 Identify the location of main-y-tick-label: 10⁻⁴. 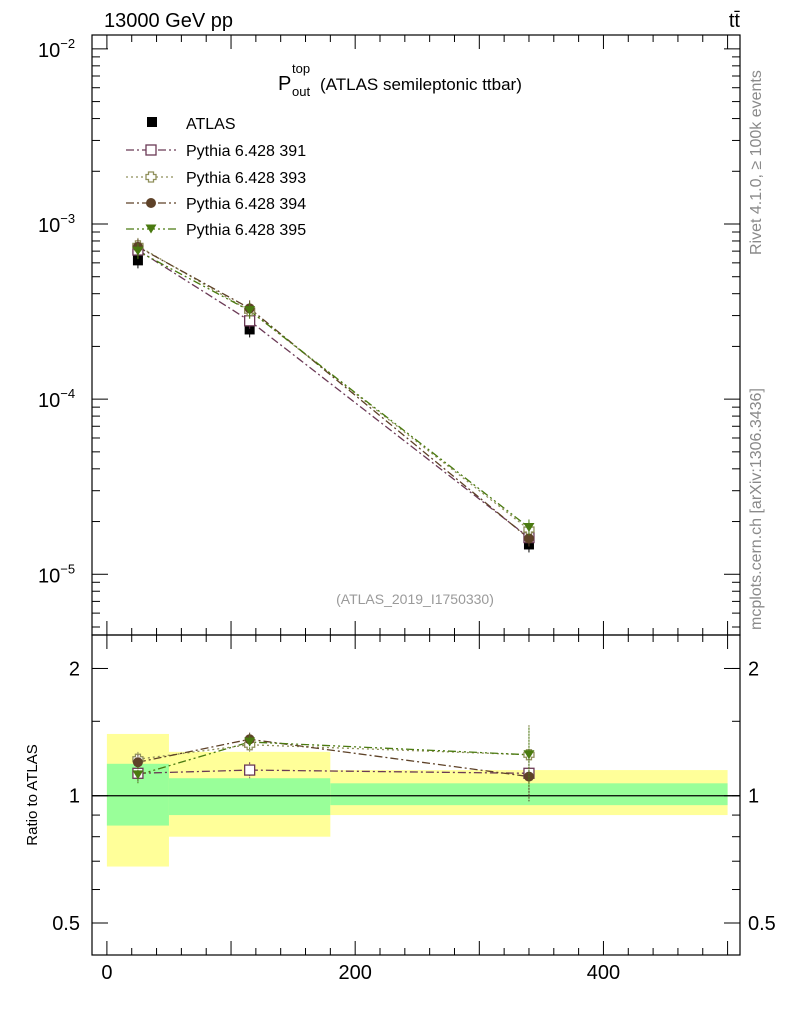
(56, 399).